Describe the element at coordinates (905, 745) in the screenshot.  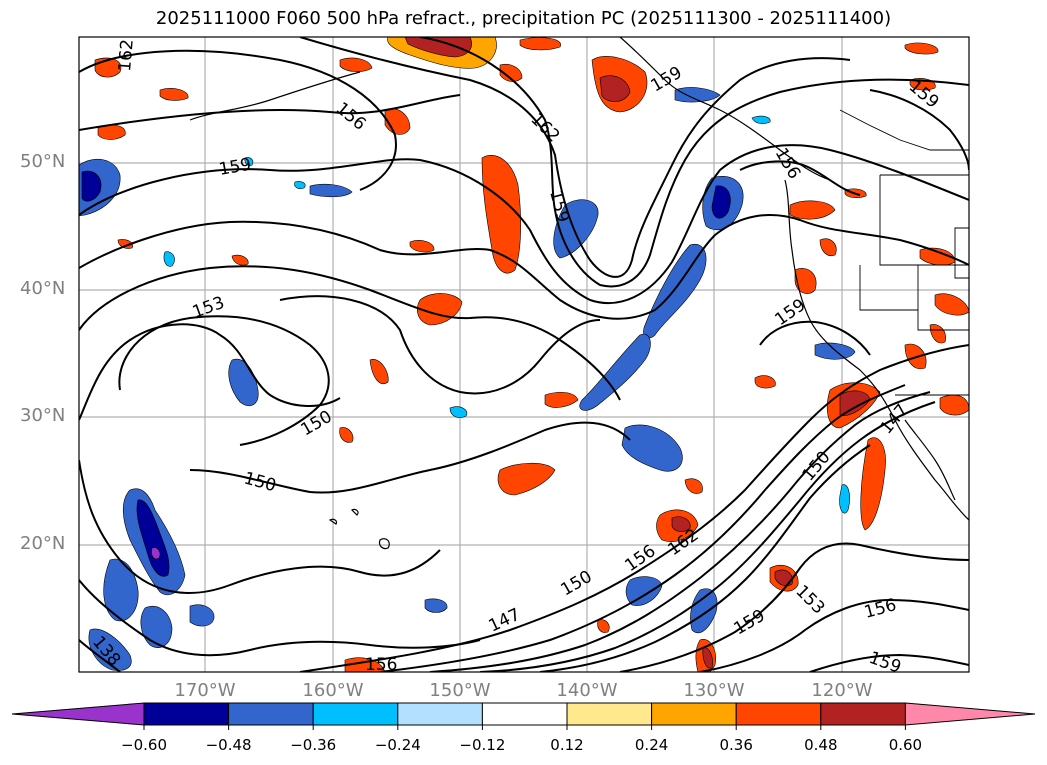
I see `colorbar-tick-label: 0.60` at that location.